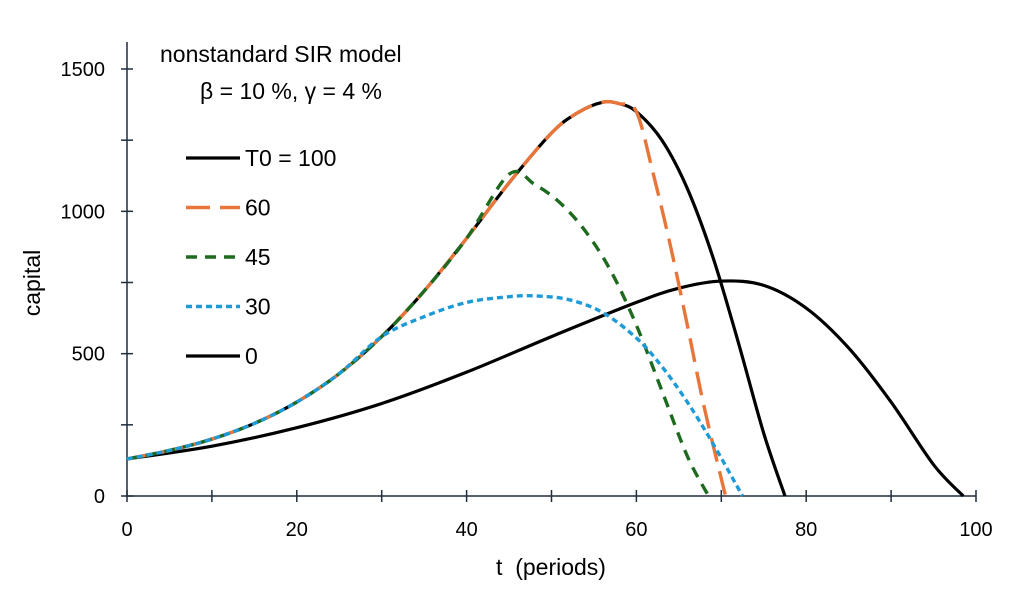 The height and width of the screenshot is (589, 1010). What do you see at coordinates (551, 567) in the screenshot?
I see `x-axis-title: t (periods)` at bounding box center [551, 567].